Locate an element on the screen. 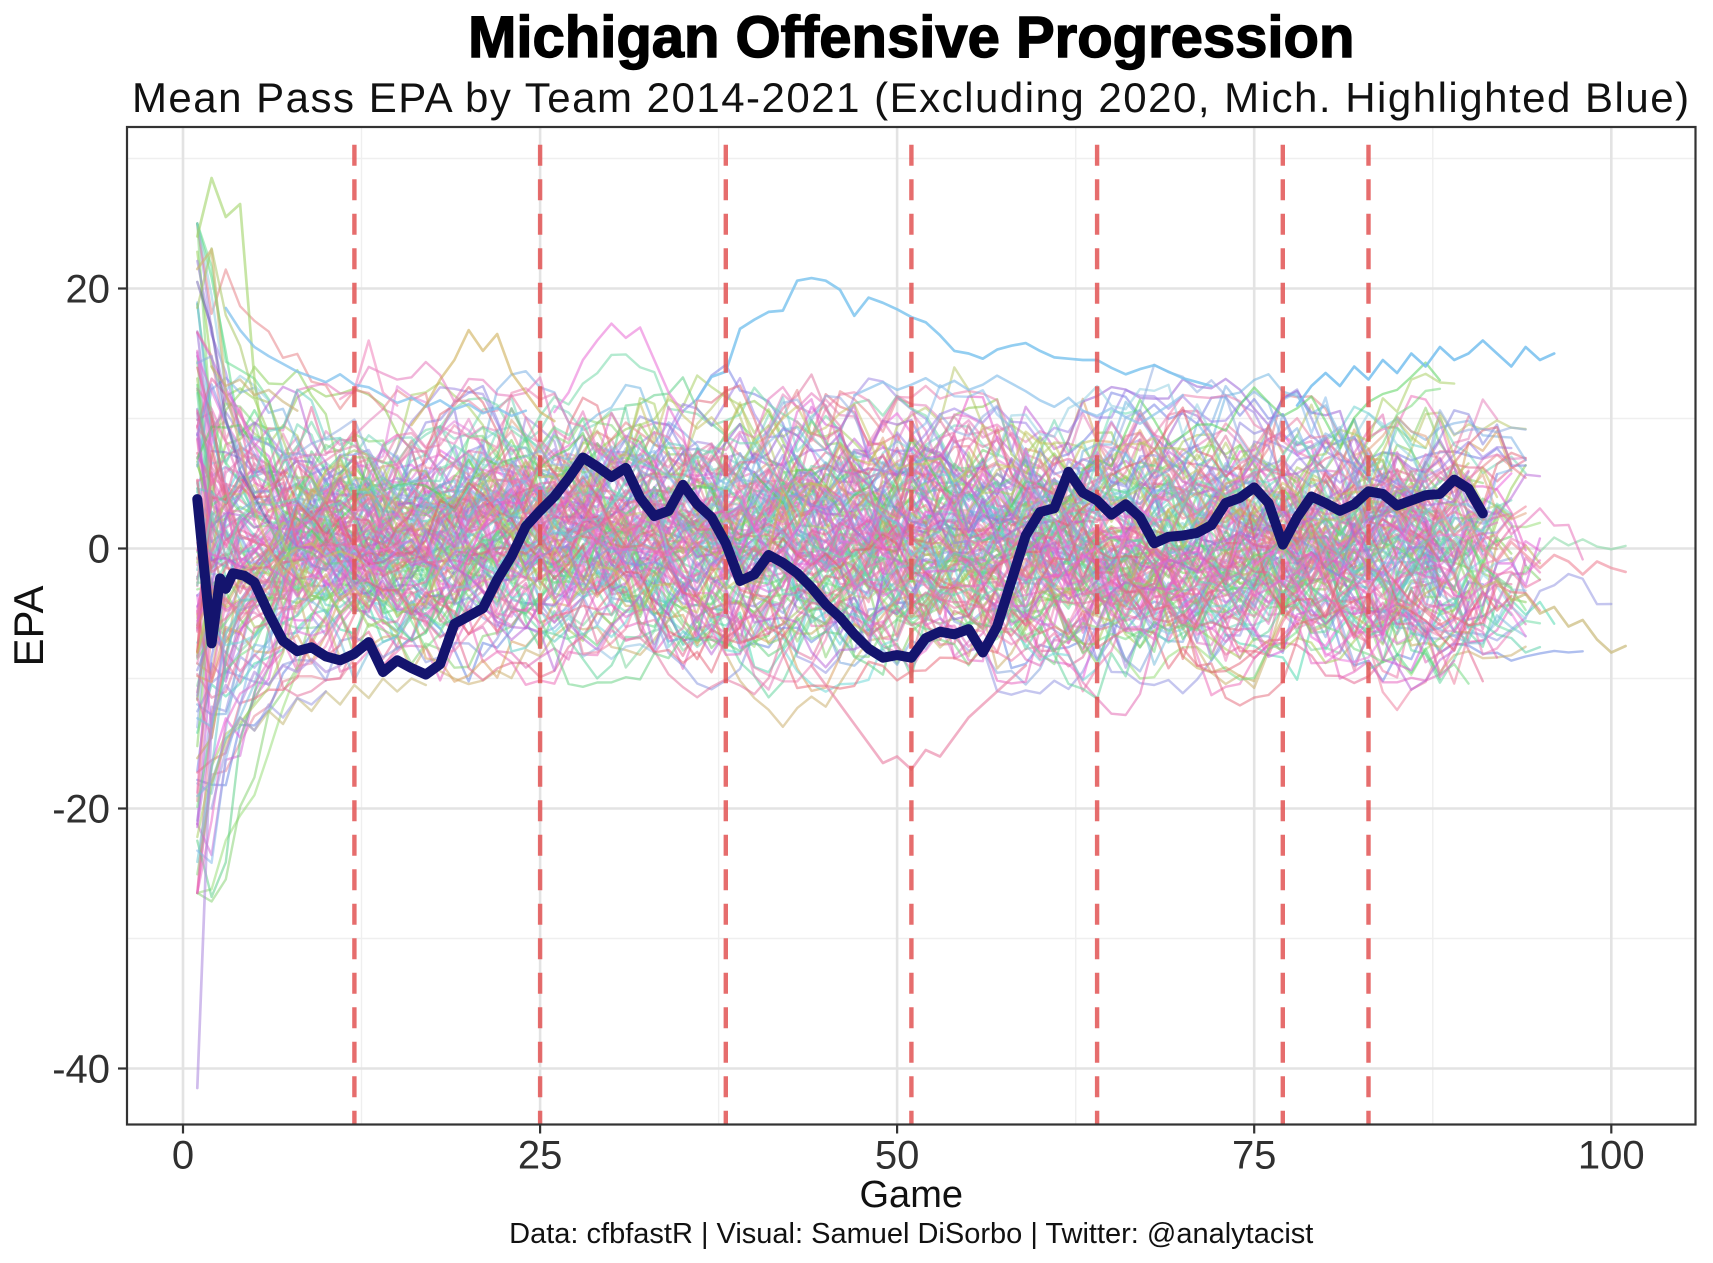 This screenshot has width=1713, height=1263. svg-text: 75 is located at coordinates (1254, 1156).